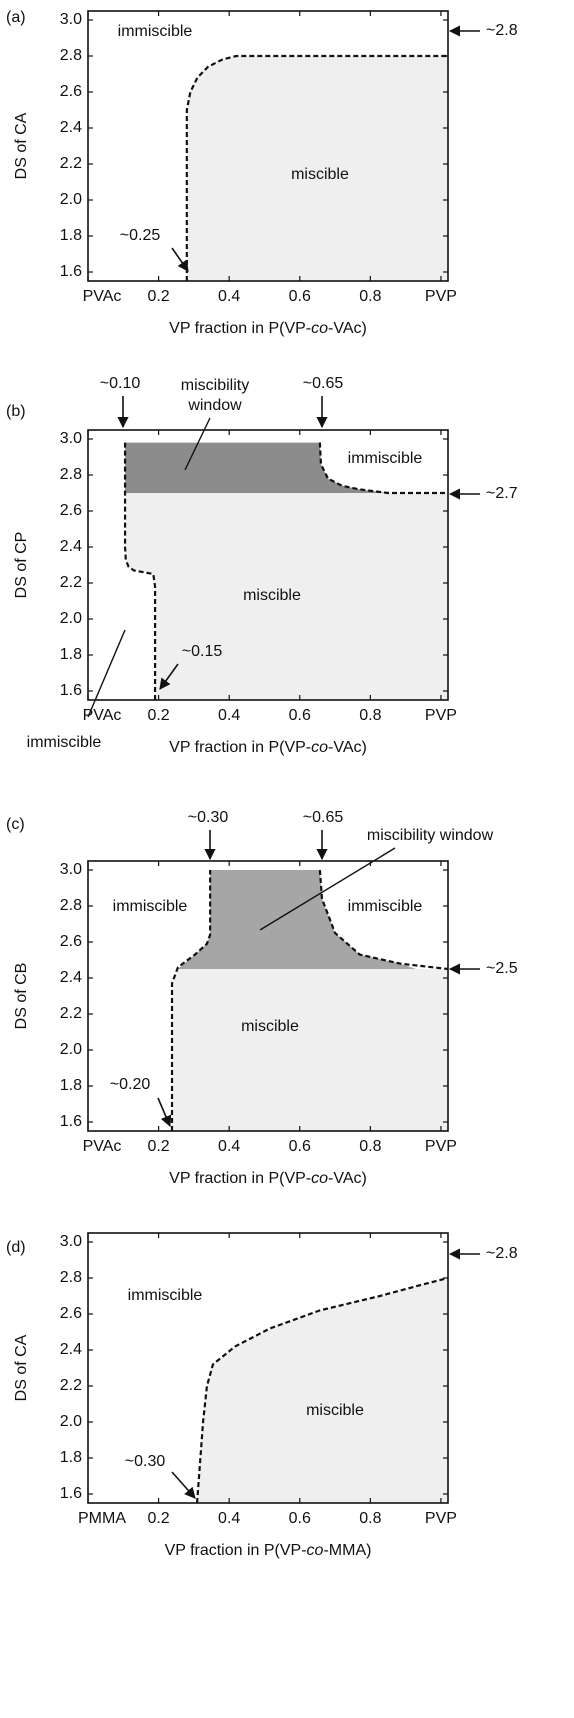  Describe the element at coordinates (15, 824) in the screenshot. I see `panel-label: (c)` at that location.